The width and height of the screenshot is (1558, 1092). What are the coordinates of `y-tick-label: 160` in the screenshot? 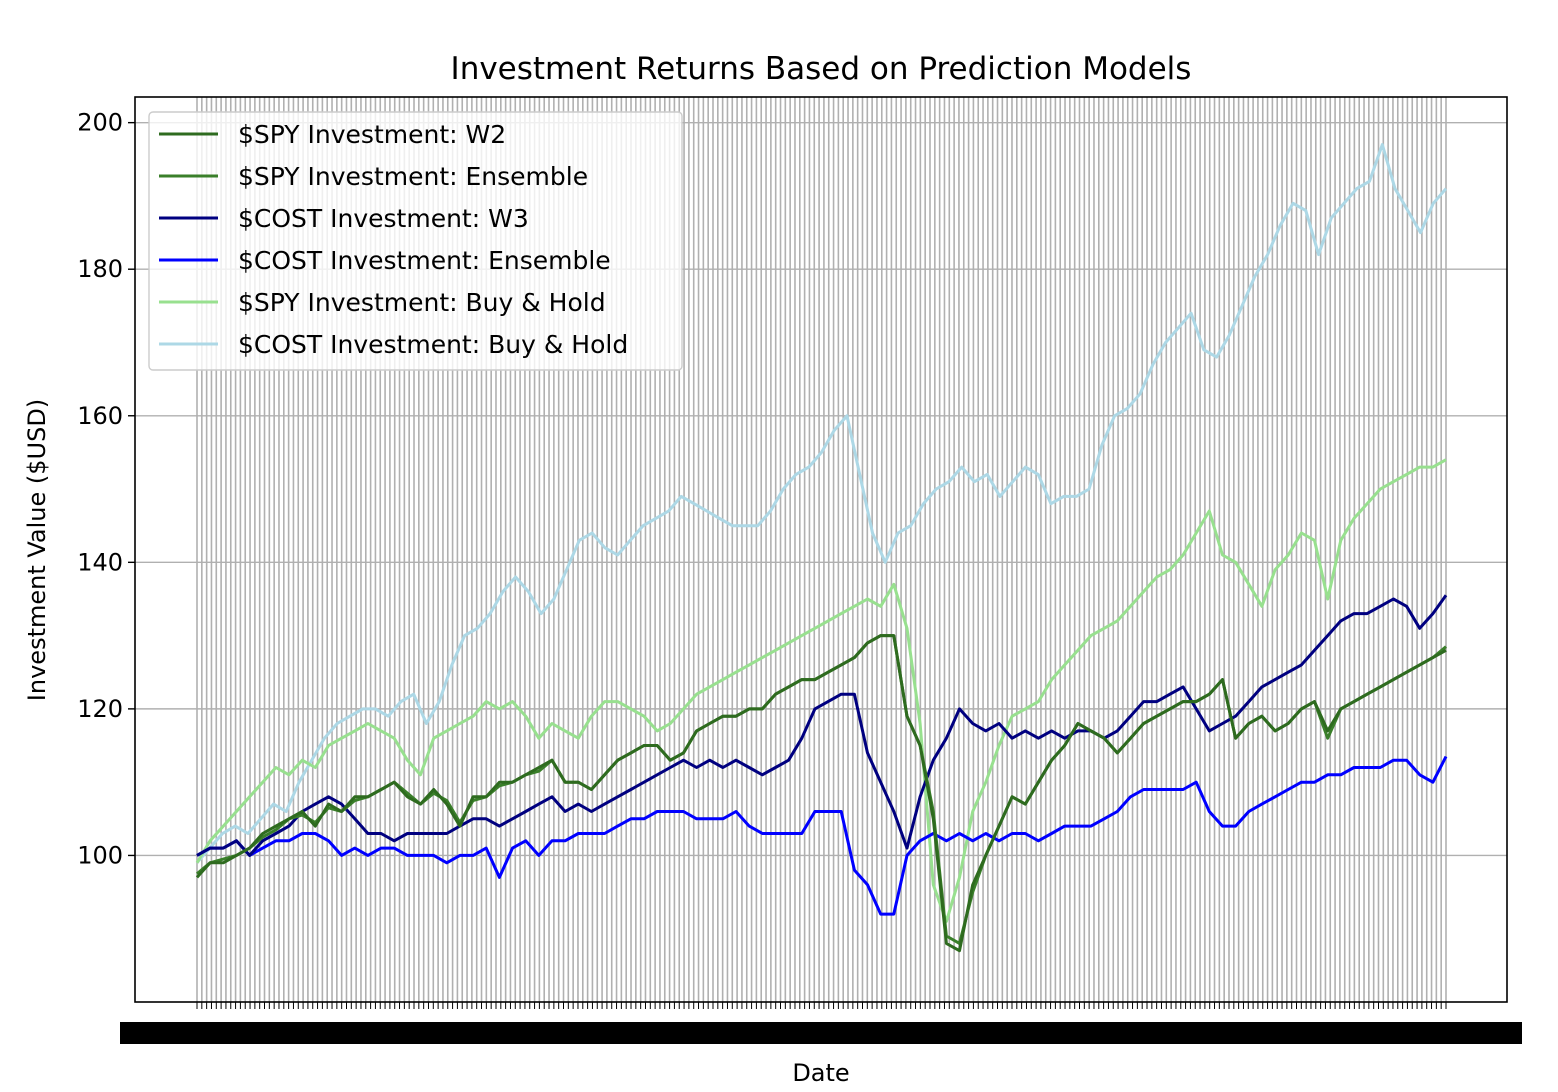 It's located at (100, 416).